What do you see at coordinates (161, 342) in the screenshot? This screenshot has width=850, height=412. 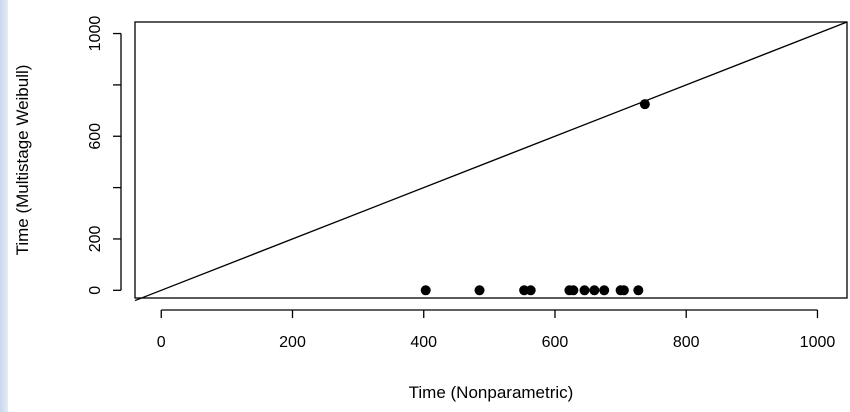 I see `x-tick-label: 0` at bounding box center [161, 342].